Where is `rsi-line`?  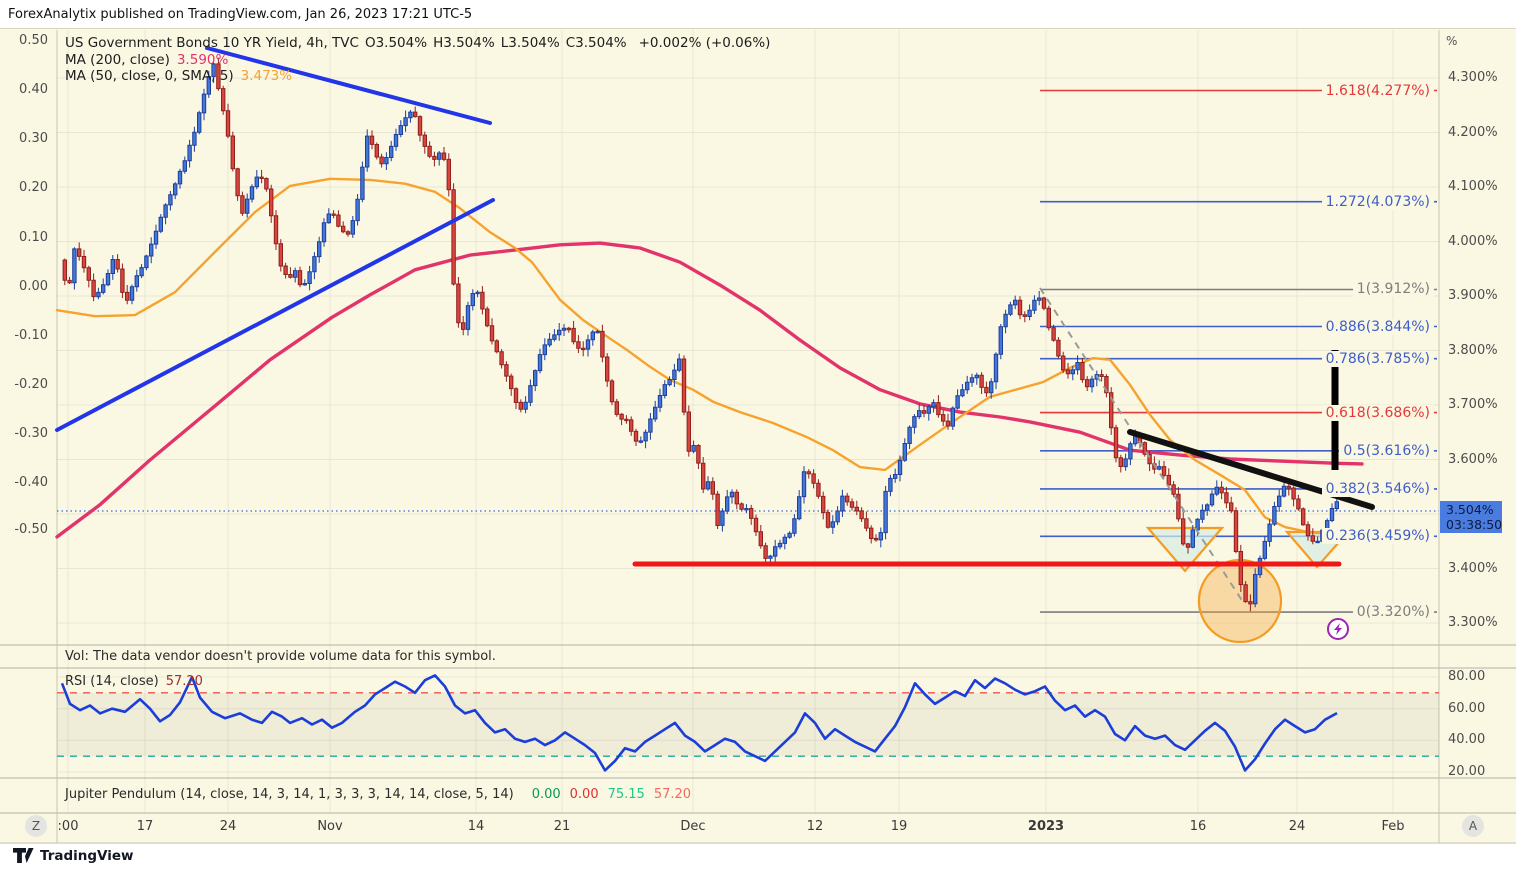
rsi-line is located at coordinates (699, 723).